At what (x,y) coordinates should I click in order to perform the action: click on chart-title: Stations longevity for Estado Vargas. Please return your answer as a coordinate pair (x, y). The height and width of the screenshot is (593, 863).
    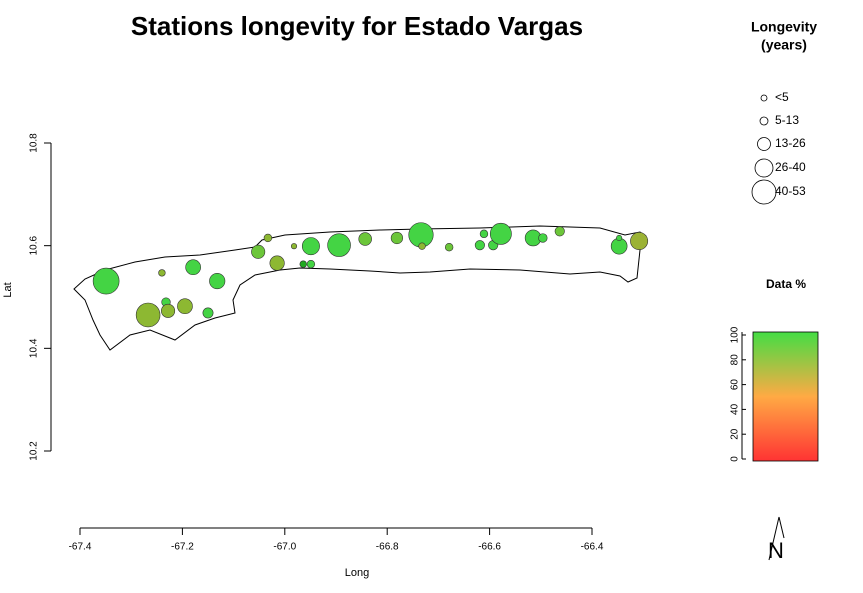
    Looking at the image, I should click on (357, 26).